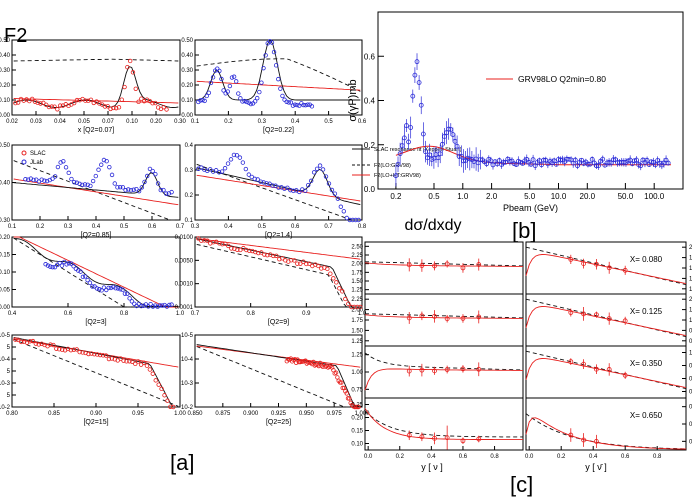 Image resolution: width=692 pixels, height=499 pixels. Describe the element at coordinates (370, 56) in the screenshot. I see `b-ytick-label: 0.6` at that location.